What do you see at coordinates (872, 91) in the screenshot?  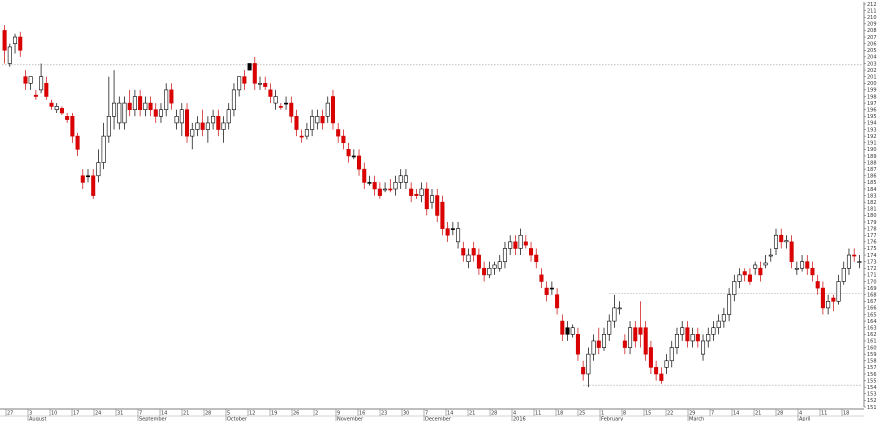 I see `y-tick-label: 199` at bounding box center [872, 91].